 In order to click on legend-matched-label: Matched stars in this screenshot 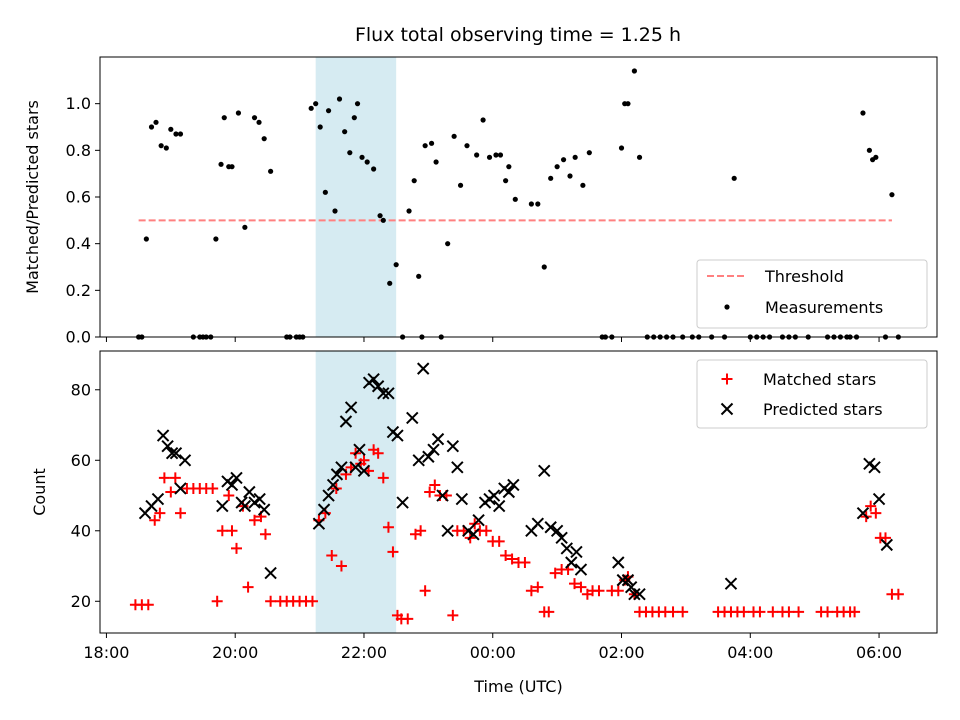, I will do `click(819, 379)`.